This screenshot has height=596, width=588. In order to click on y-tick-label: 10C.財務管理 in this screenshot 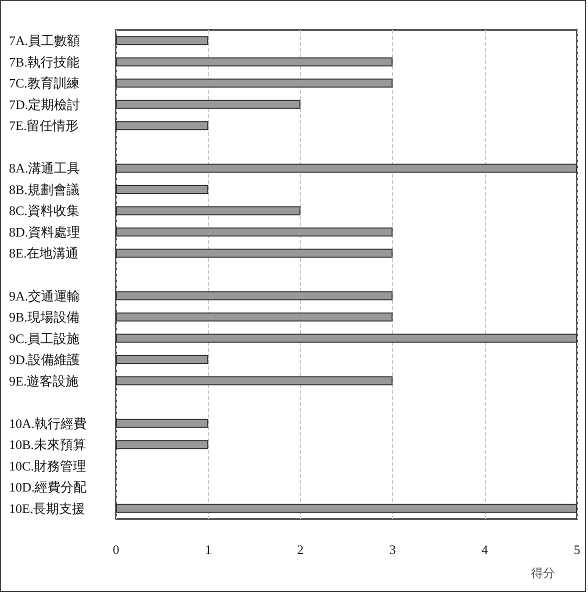, I will do `click(47, 466)`.